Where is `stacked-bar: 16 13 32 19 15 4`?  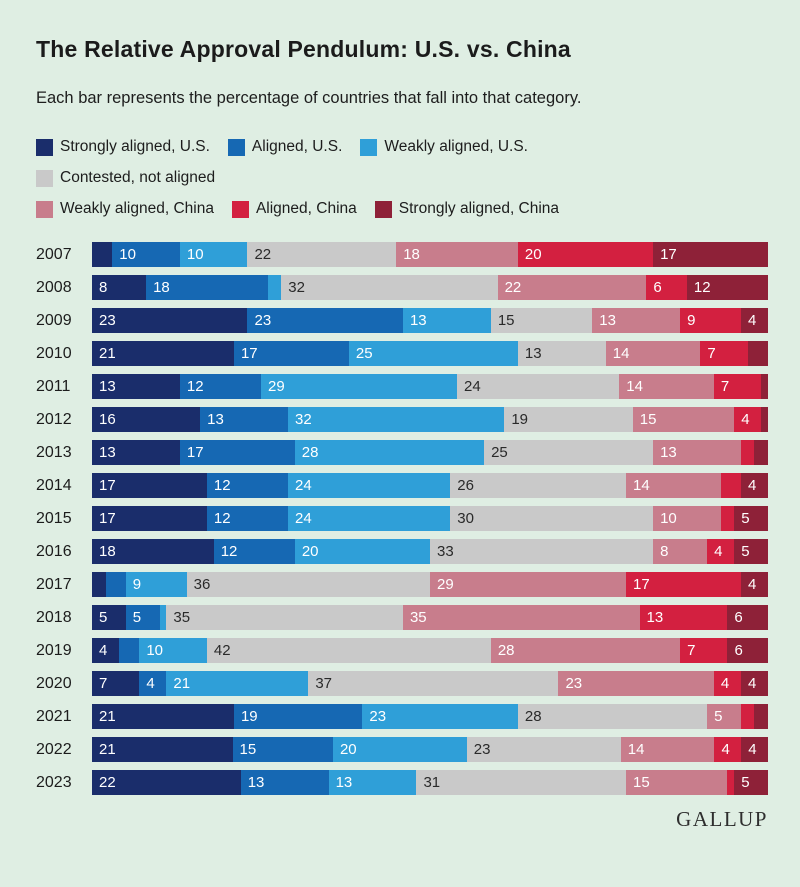
stacked-bar: 16 13 32 19 15 4 is located at coordinates (430, 419).